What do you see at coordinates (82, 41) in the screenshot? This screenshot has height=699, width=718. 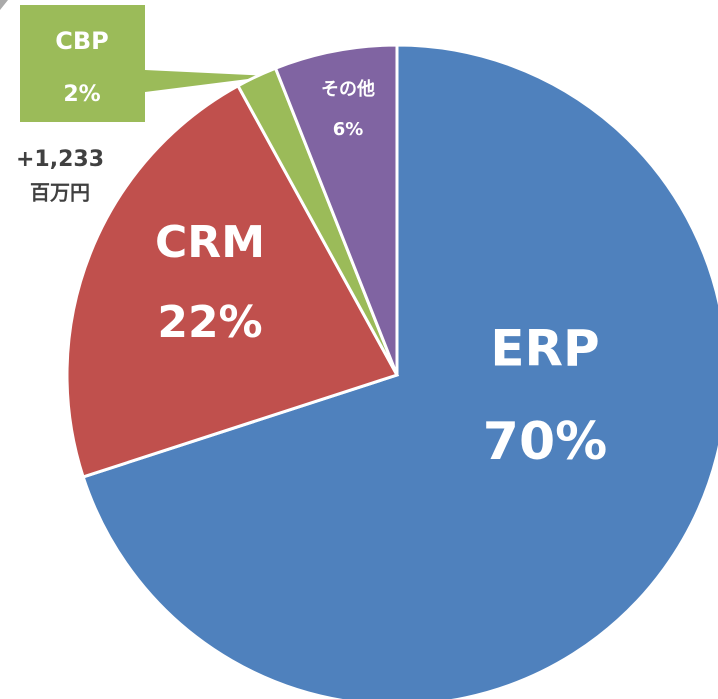 I see `slice-label: CBP` at bounding box center [82, 41].